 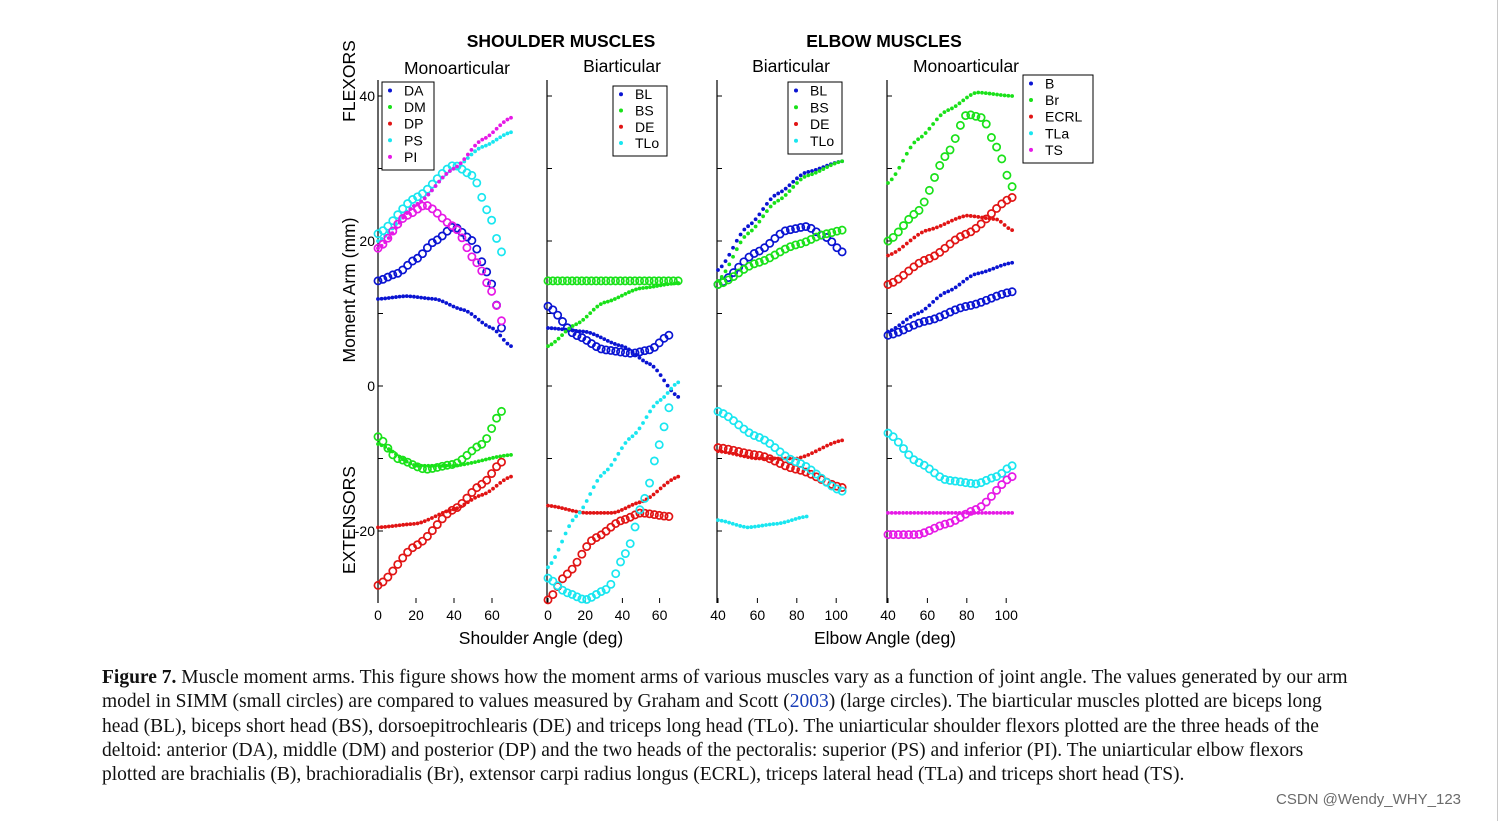 I want to click on caption-label: Figure 7., so click(x=139, y=677).